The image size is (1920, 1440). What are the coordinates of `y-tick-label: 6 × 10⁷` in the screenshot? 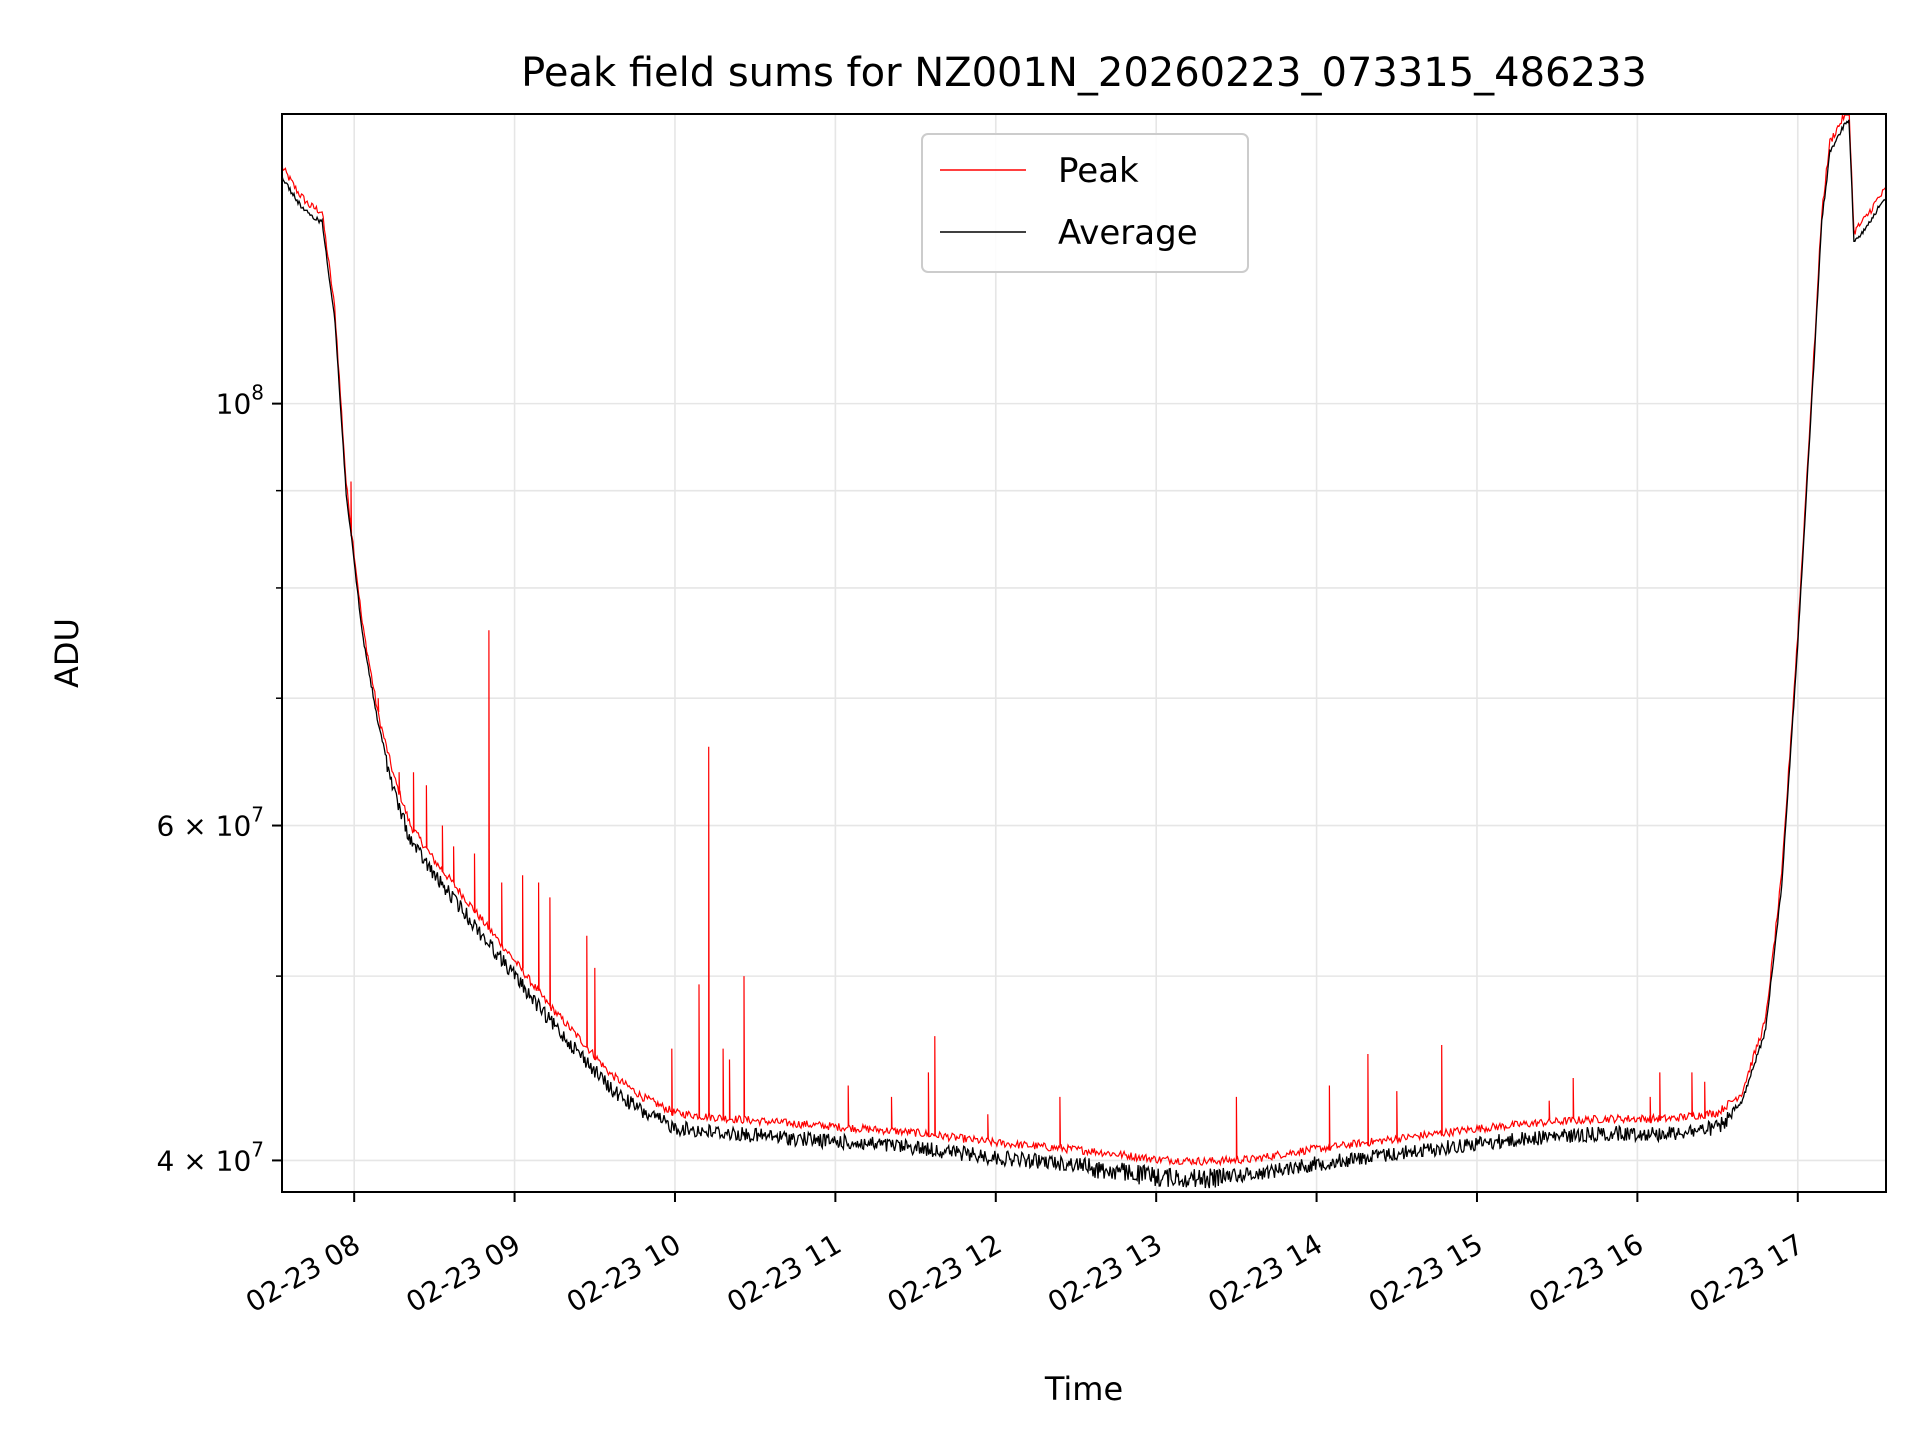 It's located at (210, 823).